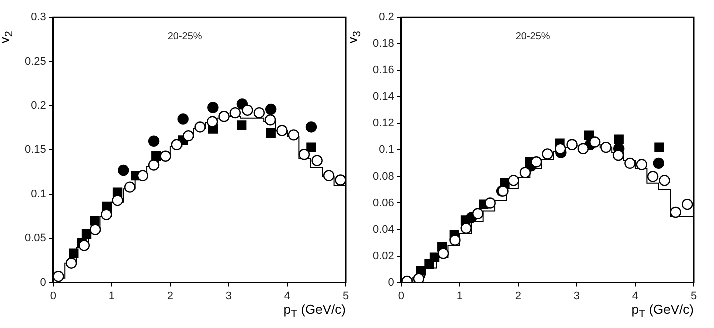  What do you see at coordinates (35, 238) in the screenshot?
I see `y-tick-label: 0.05` at bounding box center [35, 238].